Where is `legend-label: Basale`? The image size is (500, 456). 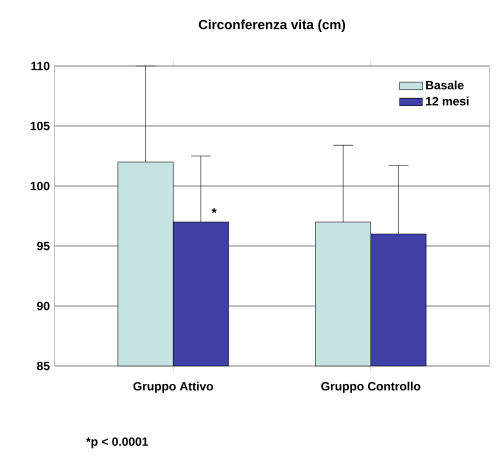
legend-label: Basale is located at coordinates (445, 85).